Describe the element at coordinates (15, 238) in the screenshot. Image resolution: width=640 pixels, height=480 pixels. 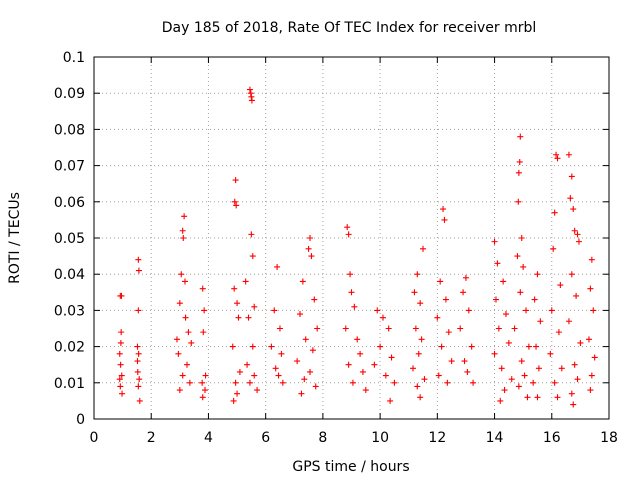
I see `y-axis-label: ROTI / TECUs` at that location.